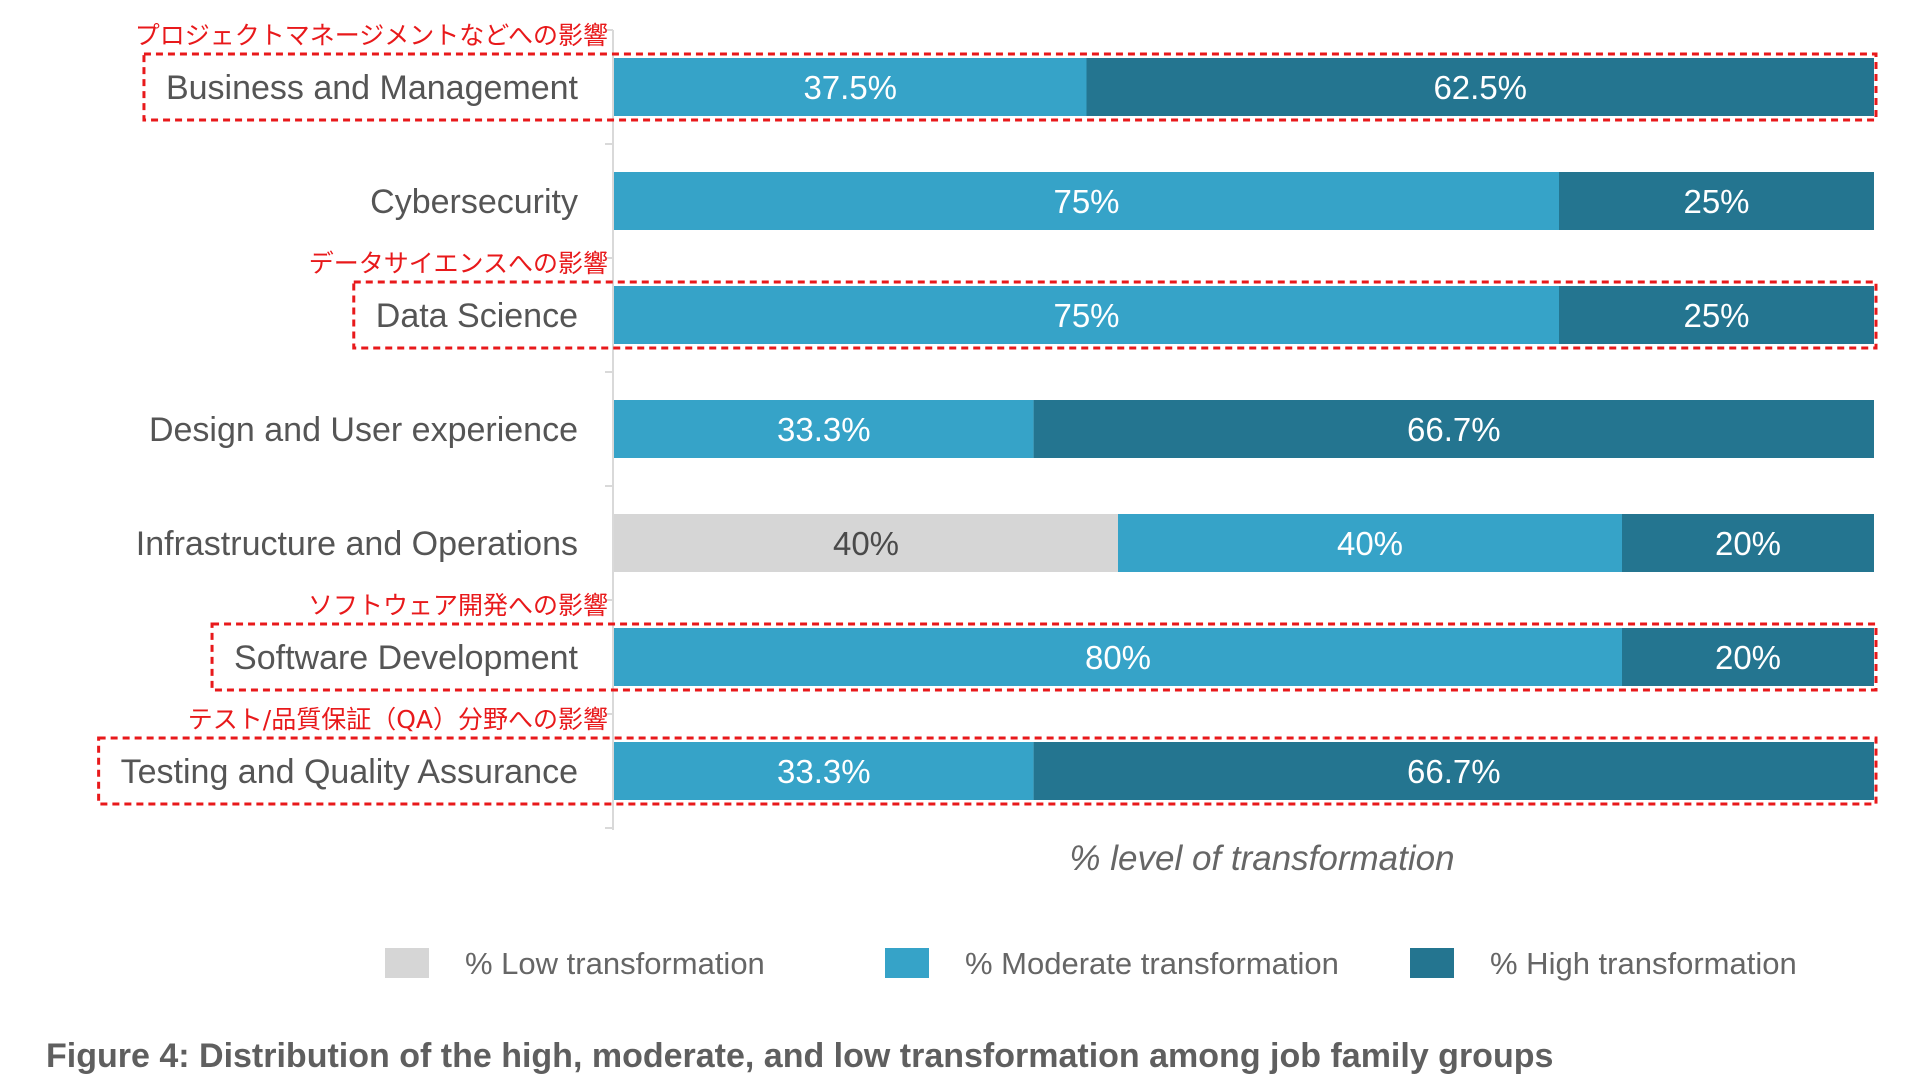 The height and width of the screenshot is (1080, 1920). I want to click on category-label-business-and-management: Business and Management, so click(372, 88).